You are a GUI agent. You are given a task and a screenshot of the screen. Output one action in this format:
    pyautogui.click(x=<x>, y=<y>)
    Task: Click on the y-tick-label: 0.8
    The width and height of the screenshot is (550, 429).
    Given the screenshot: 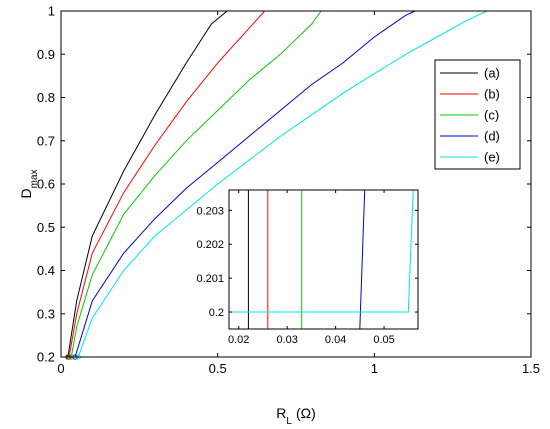 What is the action you would take?
    pyautogui.click(x=46, y=97)
    